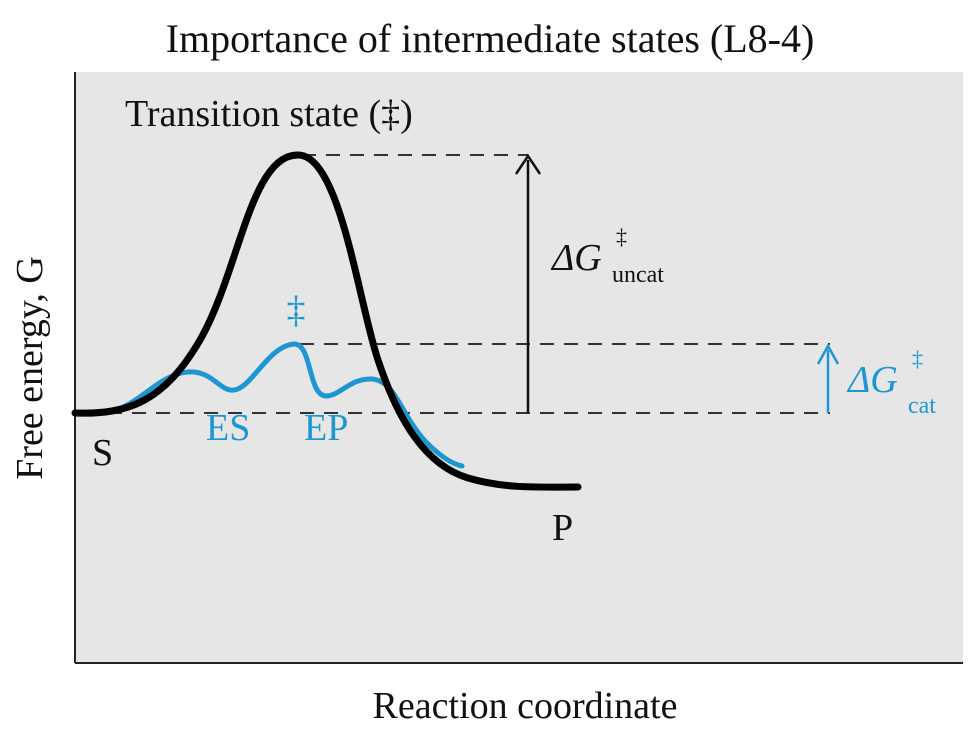 The width and height of the screenshot is (980, 735). What do you see at coordinates (102, 453) in the screenshot?
I see `substrate-label: S` at bounding box center [102, 453].